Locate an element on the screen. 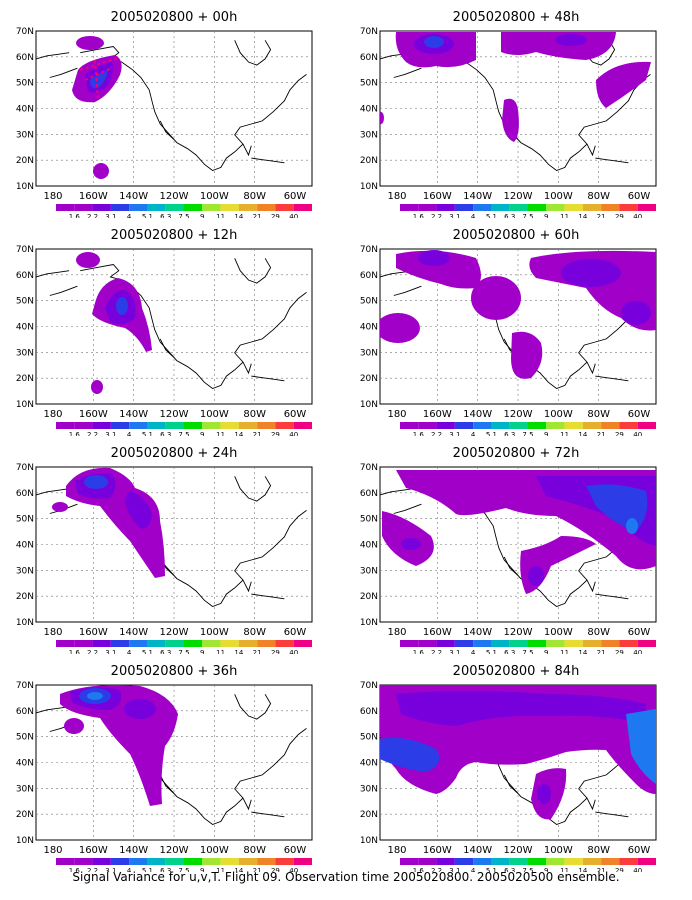 This screenshot has height=900, width=692. variance-contours is located at coordinates (519, 532).